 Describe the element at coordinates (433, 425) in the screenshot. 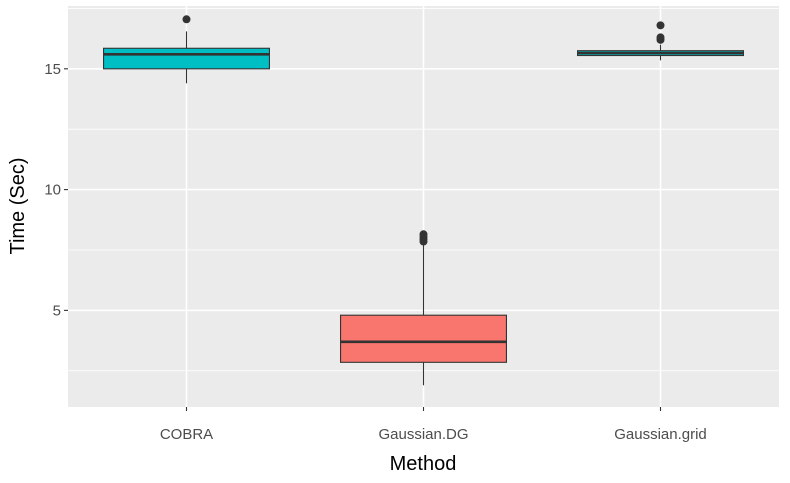

I see `x-axis: COBRA Gaussian.DG Gaussian.grid` at that location.